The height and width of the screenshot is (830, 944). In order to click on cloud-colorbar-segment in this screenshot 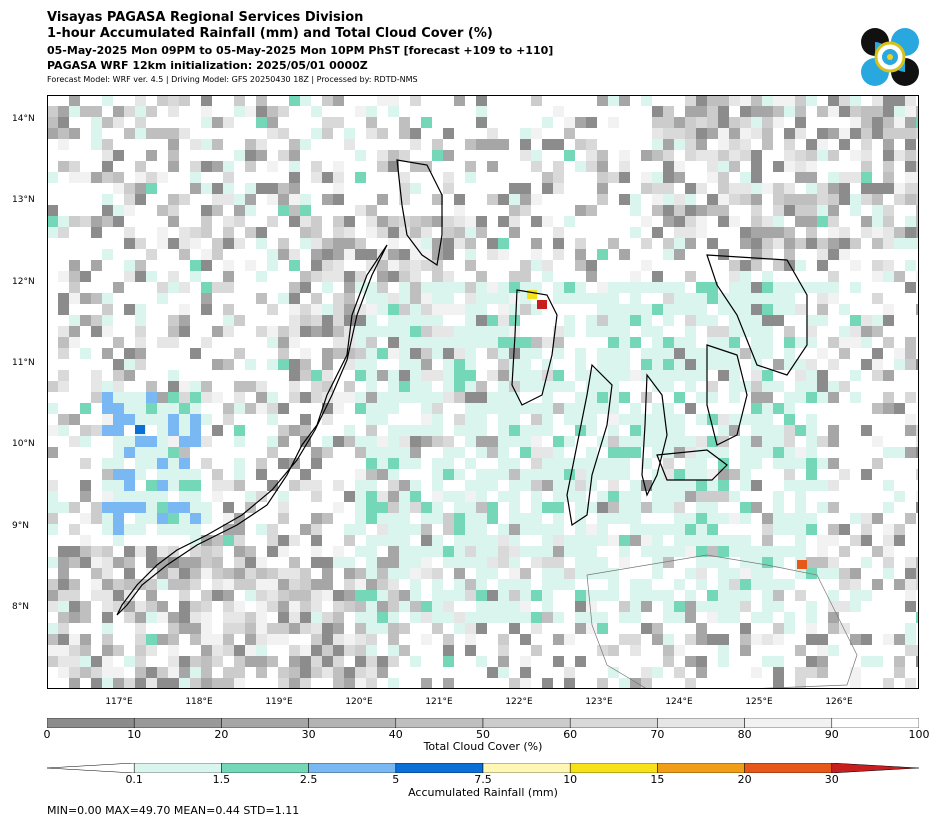, I will do `click(439, 723)`.